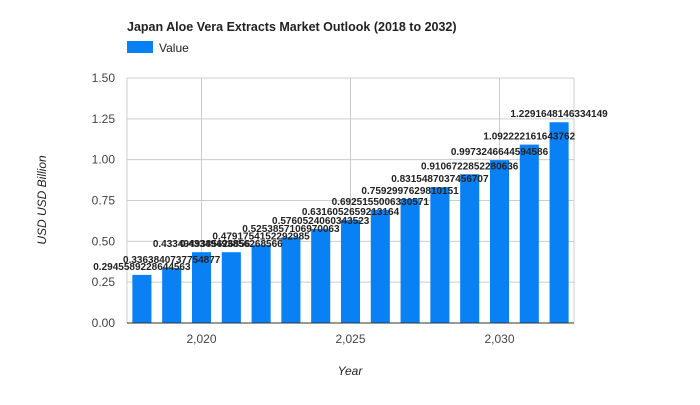 This screenshot has width=700, height=405. Describe the element at coordinates (440, 179) in the screenshot. I see `data-label-2028: 0.8315487037456707` at that location.